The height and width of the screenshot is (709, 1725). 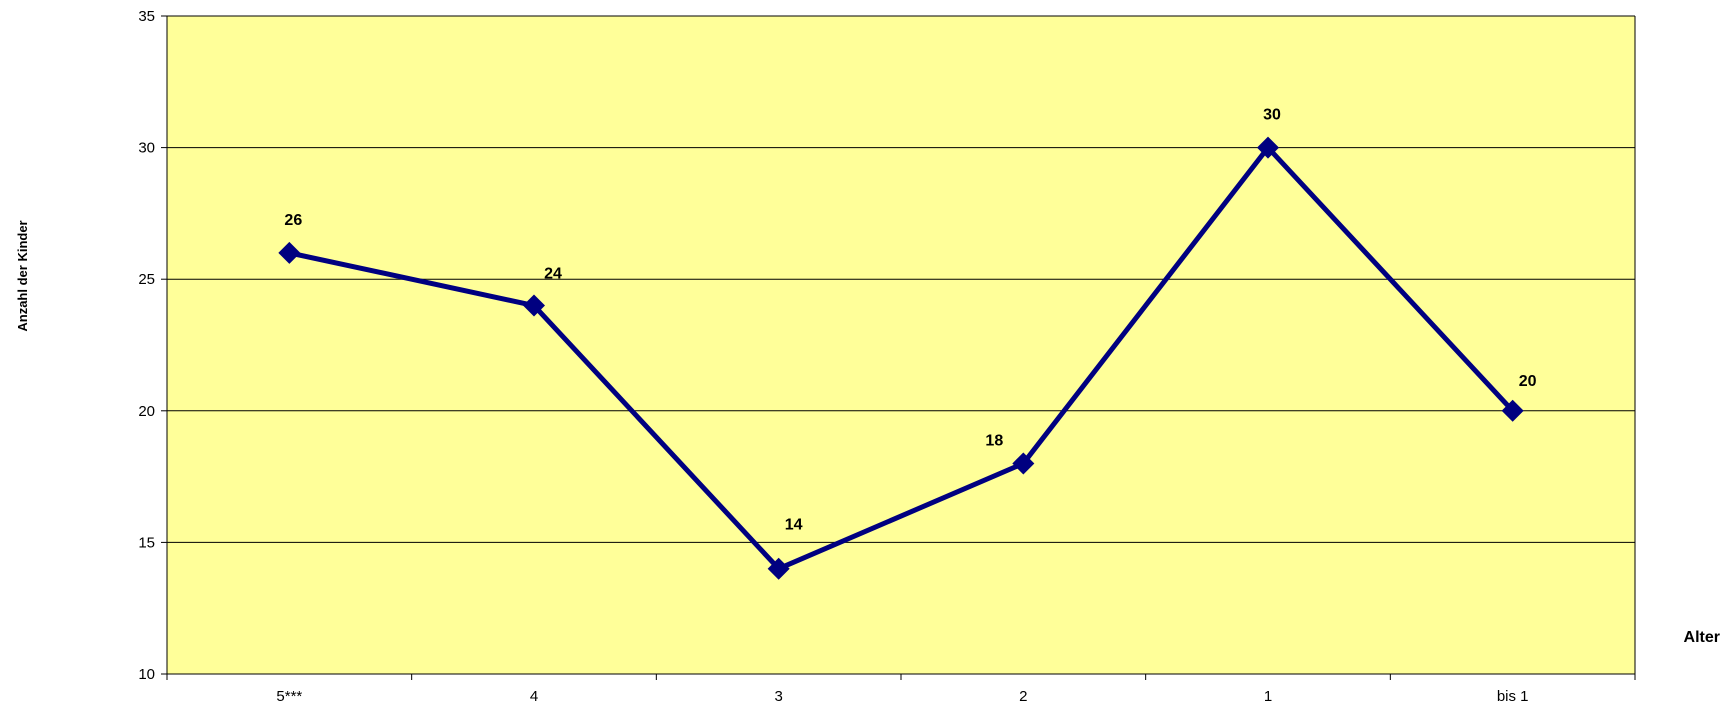 I want to click on data-label: 18, so click(x=994, y=440).